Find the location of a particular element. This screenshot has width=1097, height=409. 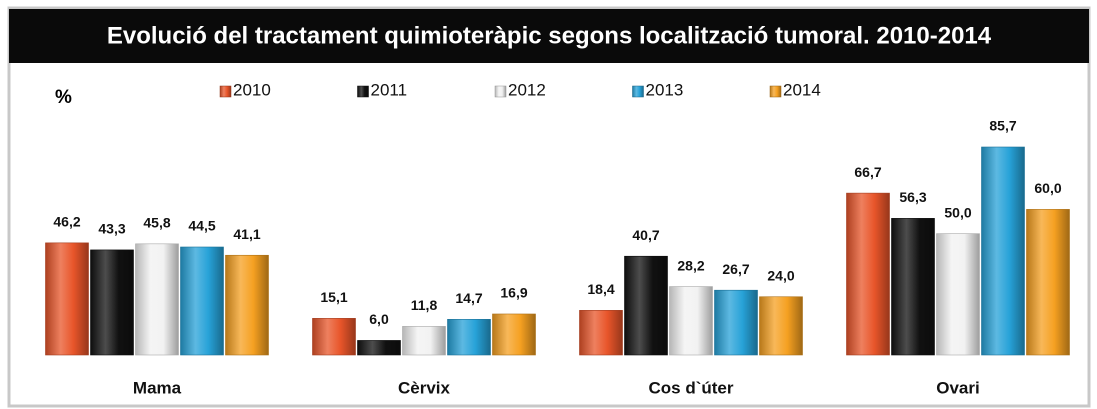

value-label: 14,7 is located at coordinates (468, 298).